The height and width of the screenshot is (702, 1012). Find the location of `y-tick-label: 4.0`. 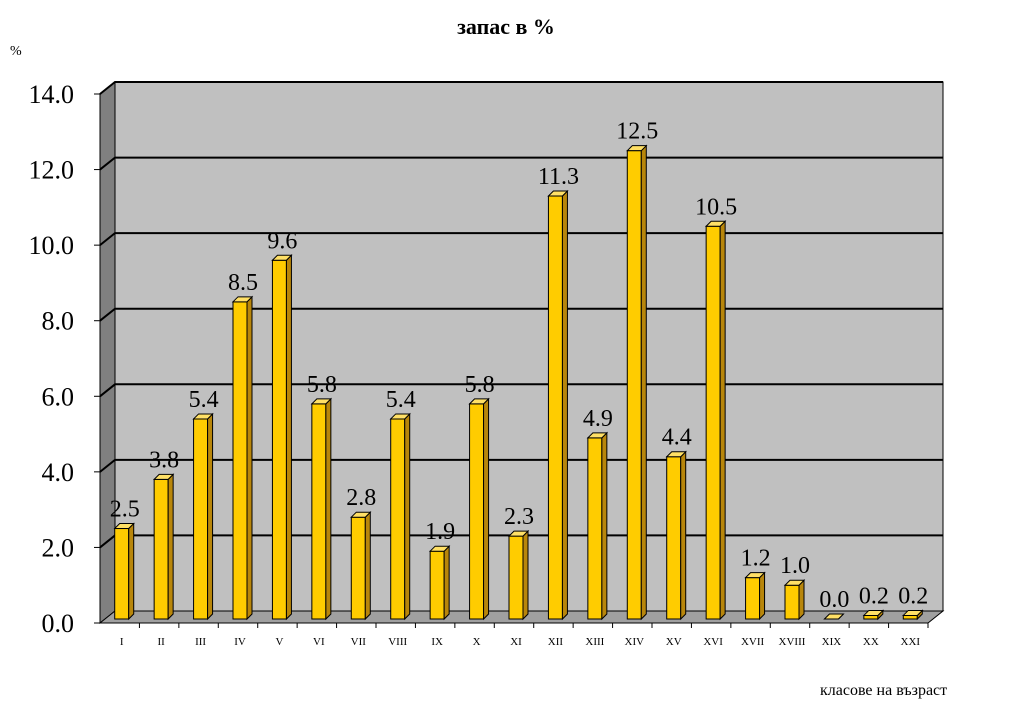

y-tick-label: 4.0 is located at coordinates (58, 472).